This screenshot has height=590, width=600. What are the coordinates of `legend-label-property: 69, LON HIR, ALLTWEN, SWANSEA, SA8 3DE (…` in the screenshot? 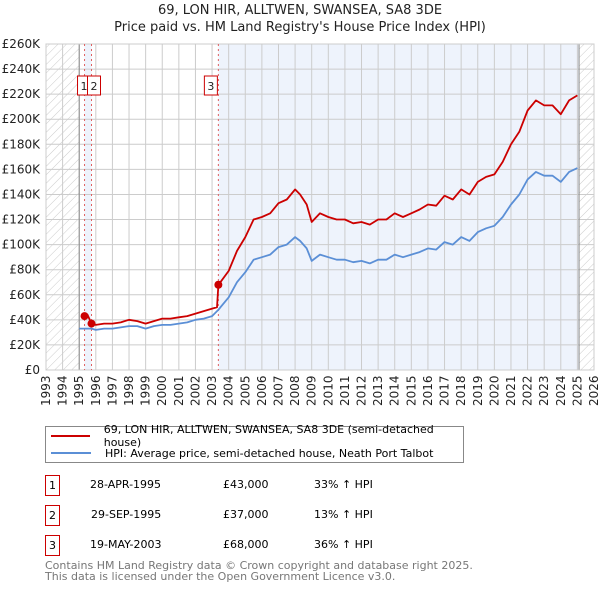 It's located at (268, 436).